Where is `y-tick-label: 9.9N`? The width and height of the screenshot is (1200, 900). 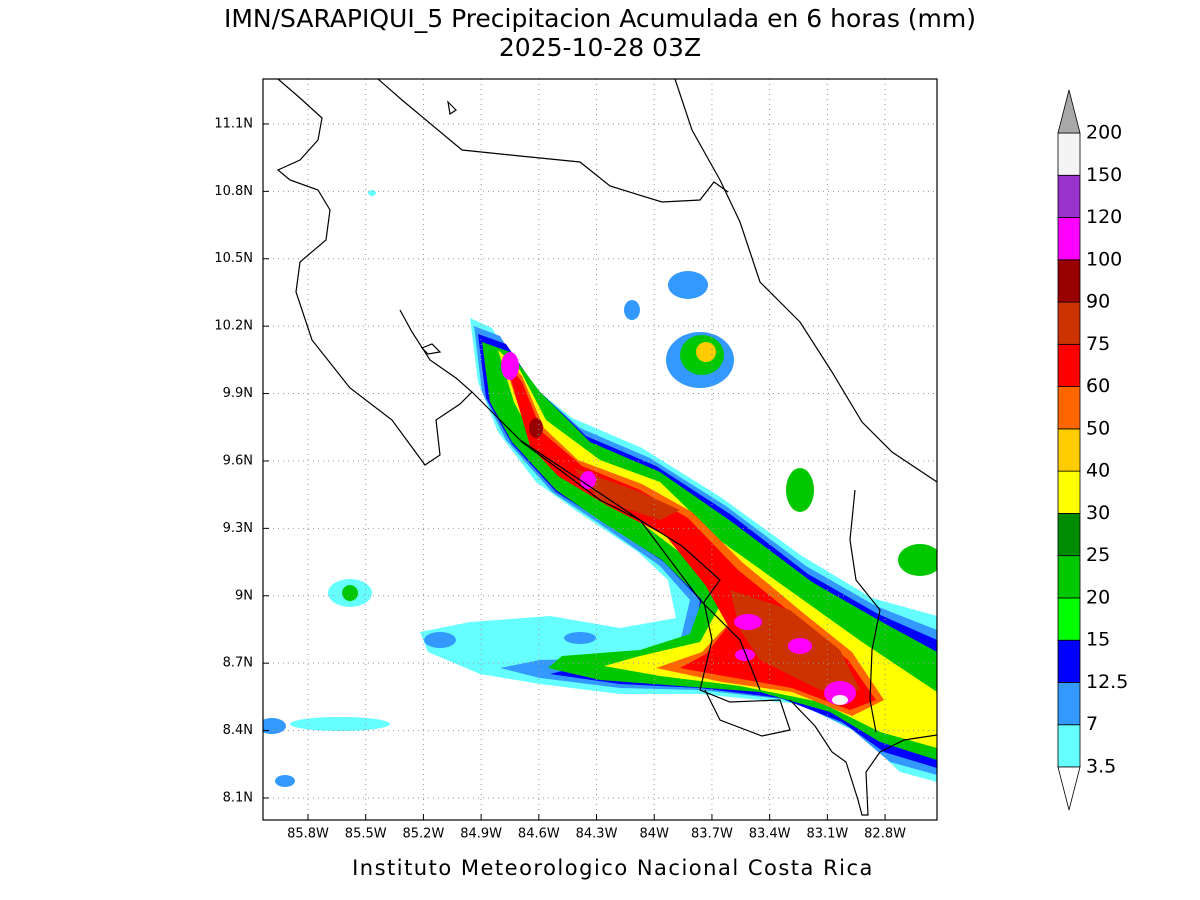
y-tick-label: 9.9N is located at coordinates (238, 393).